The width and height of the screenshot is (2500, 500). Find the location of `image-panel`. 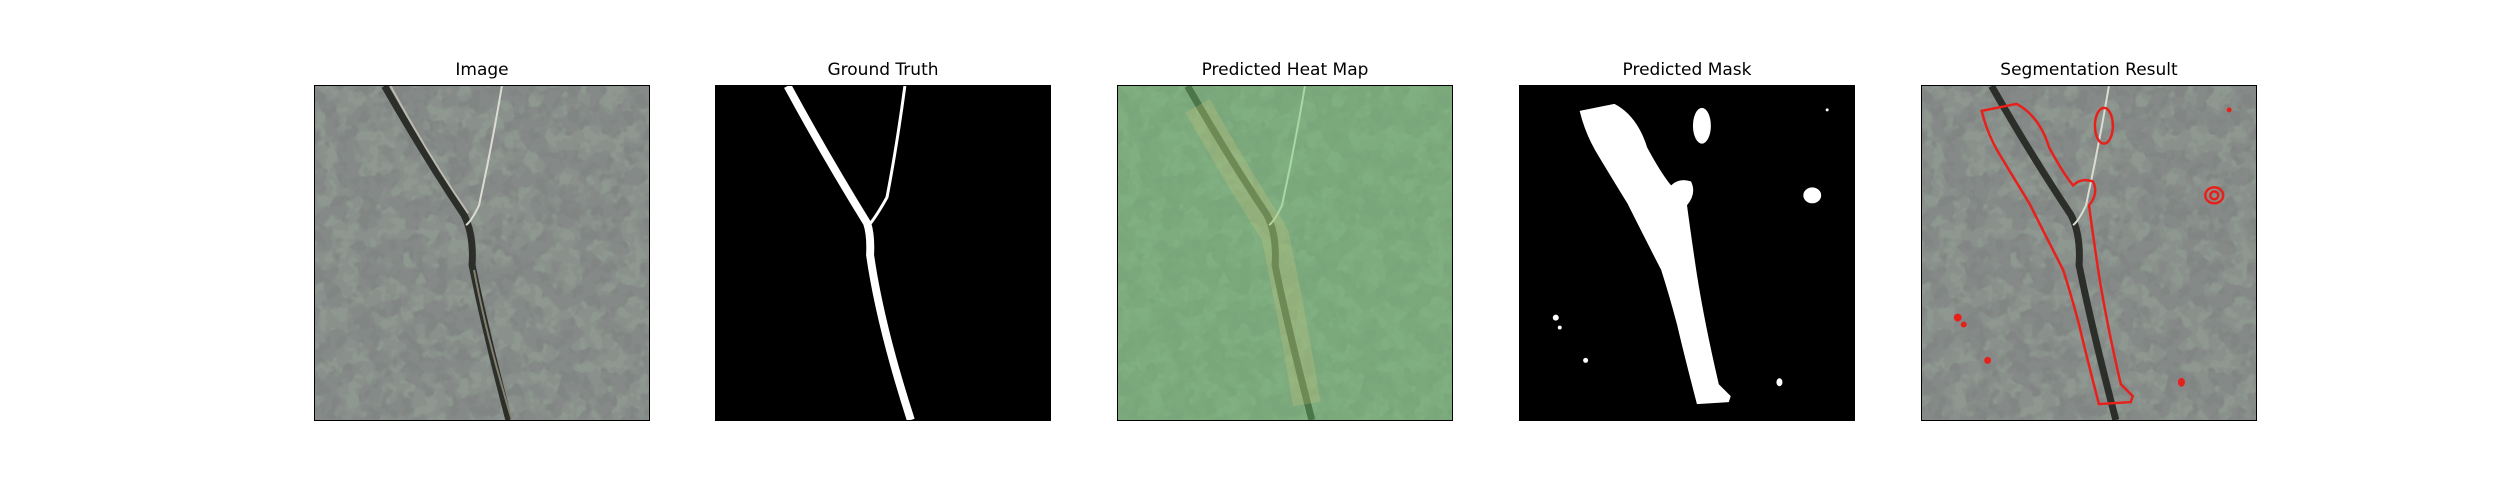

image-panel is located at coordinates (482, 253).